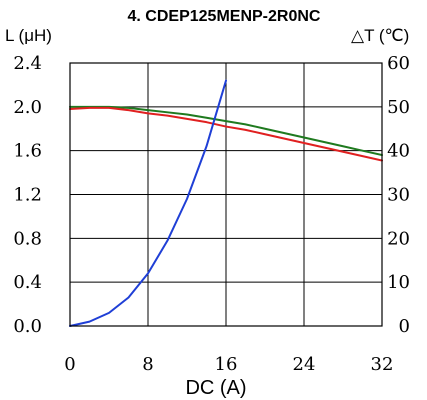  I want to click on x-axis-label: DC (A), so click(215, 388).